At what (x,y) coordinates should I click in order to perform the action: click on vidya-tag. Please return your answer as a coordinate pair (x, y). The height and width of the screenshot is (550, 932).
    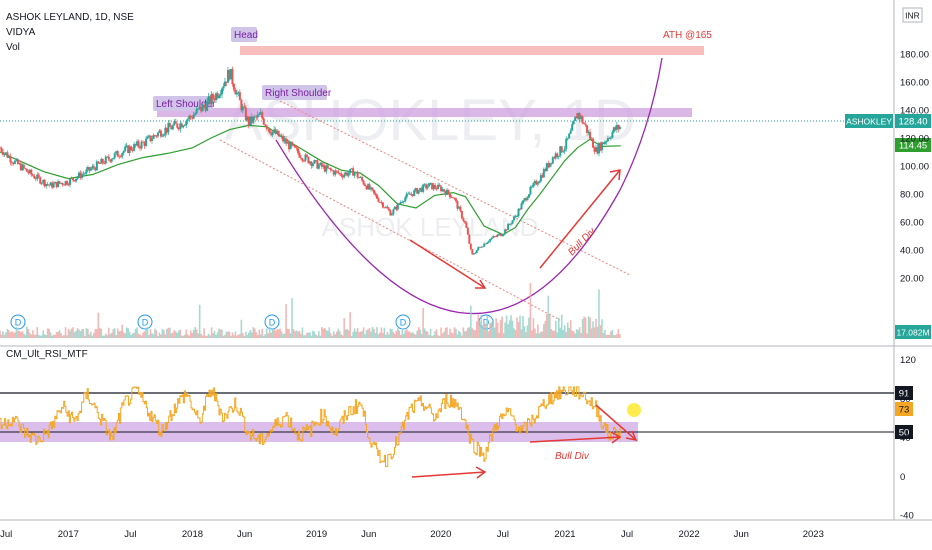
    Looking at the image, I should click on (913, 145).